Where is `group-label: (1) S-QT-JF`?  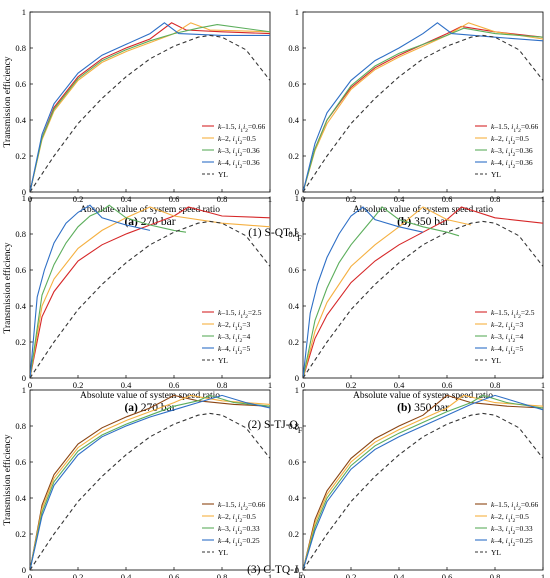 group-label: (1) S-QT-JF is located at coordinates (275, 235).